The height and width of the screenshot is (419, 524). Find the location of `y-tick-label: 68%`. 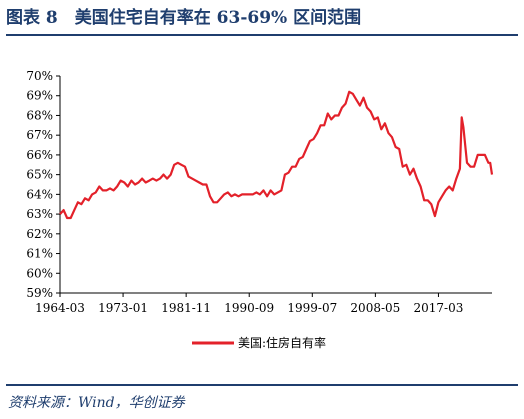

y-tick-label: 68% is located at coordinates (39, 115).